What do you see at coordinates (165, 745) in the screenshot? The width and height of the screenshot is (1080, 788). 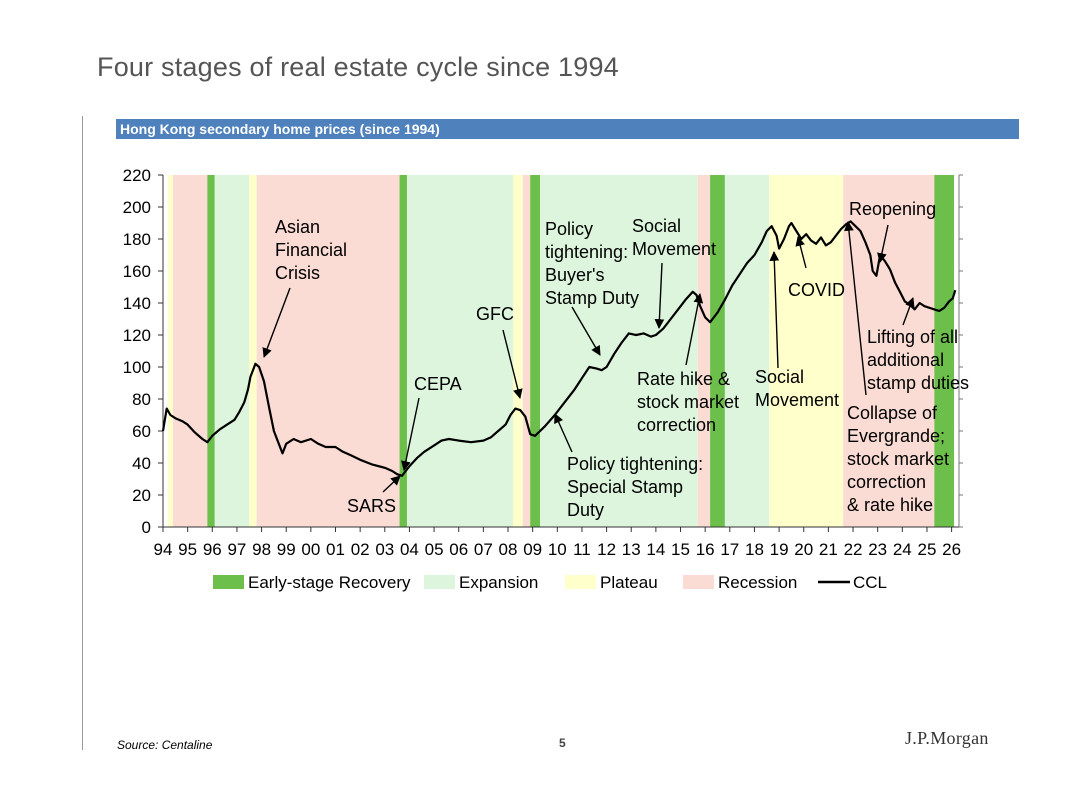 I see `source-note: Source: Centaline` at bounding box center [165, 745].